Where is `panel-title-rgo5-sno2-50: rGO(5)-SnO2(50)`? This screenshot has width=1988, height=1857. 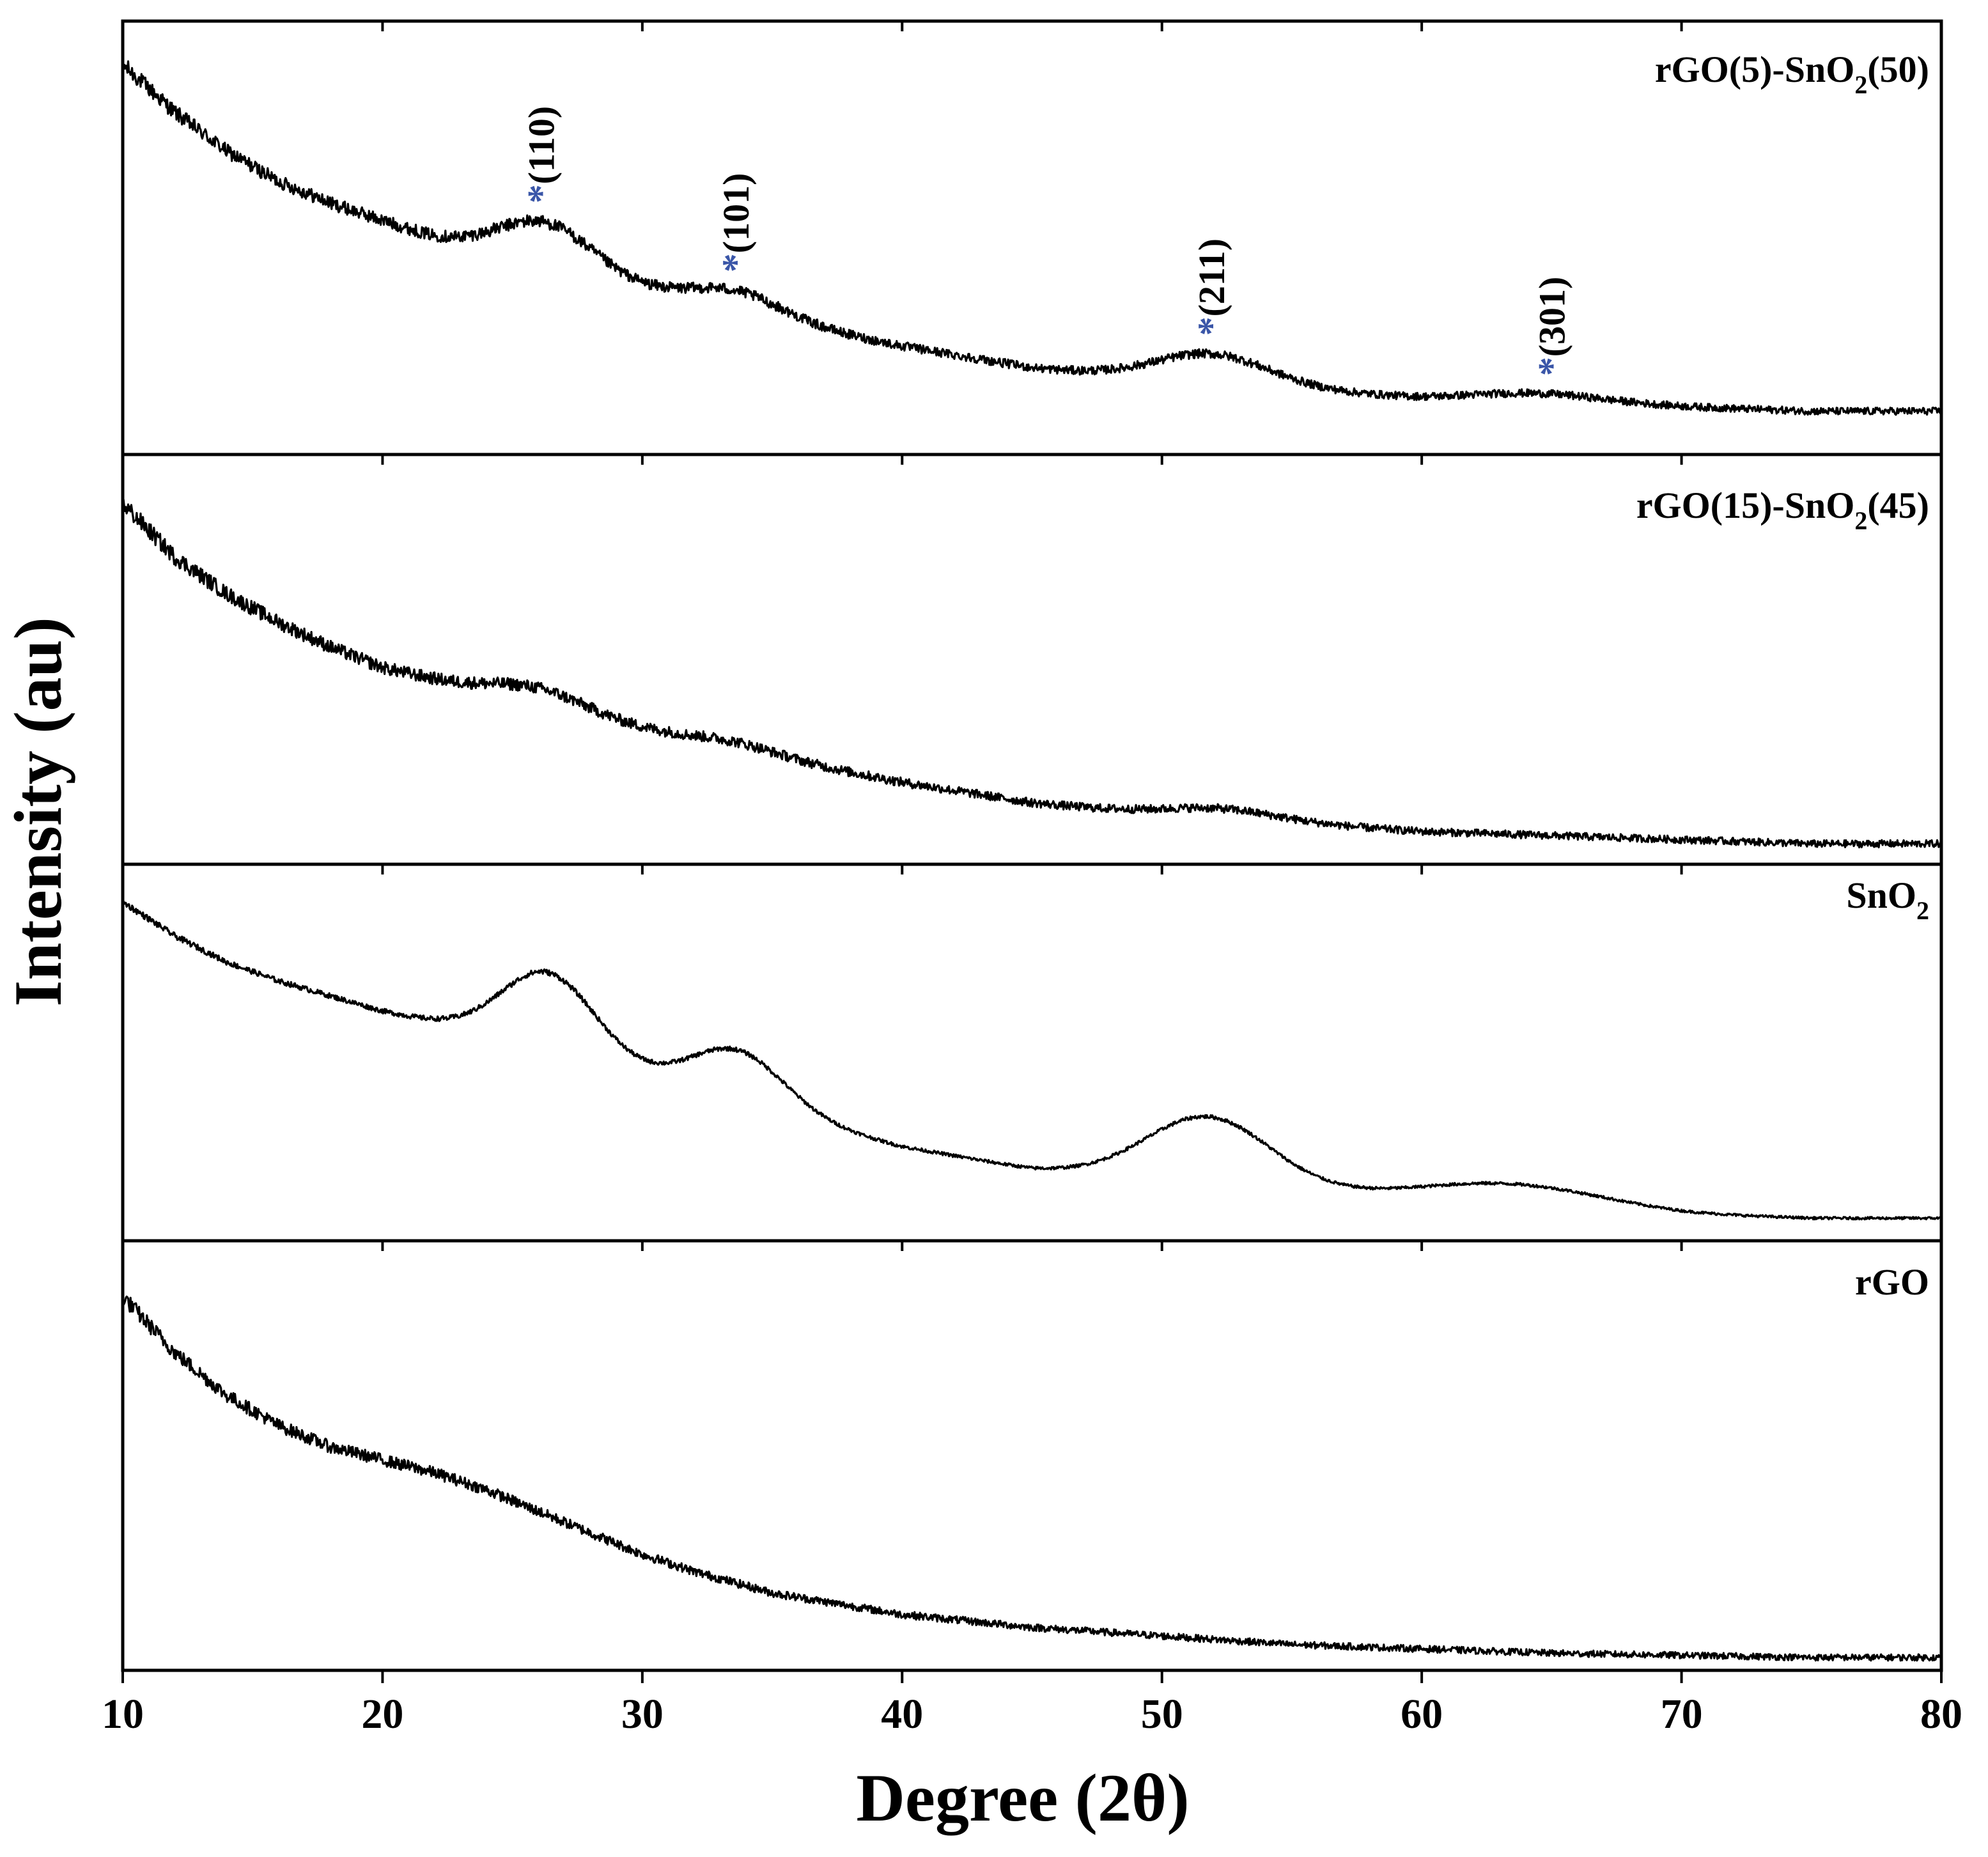
panel-title-rgo5-sno2-50: rGO(5)-SnO2(50) is located at coordinates (1792, 74).